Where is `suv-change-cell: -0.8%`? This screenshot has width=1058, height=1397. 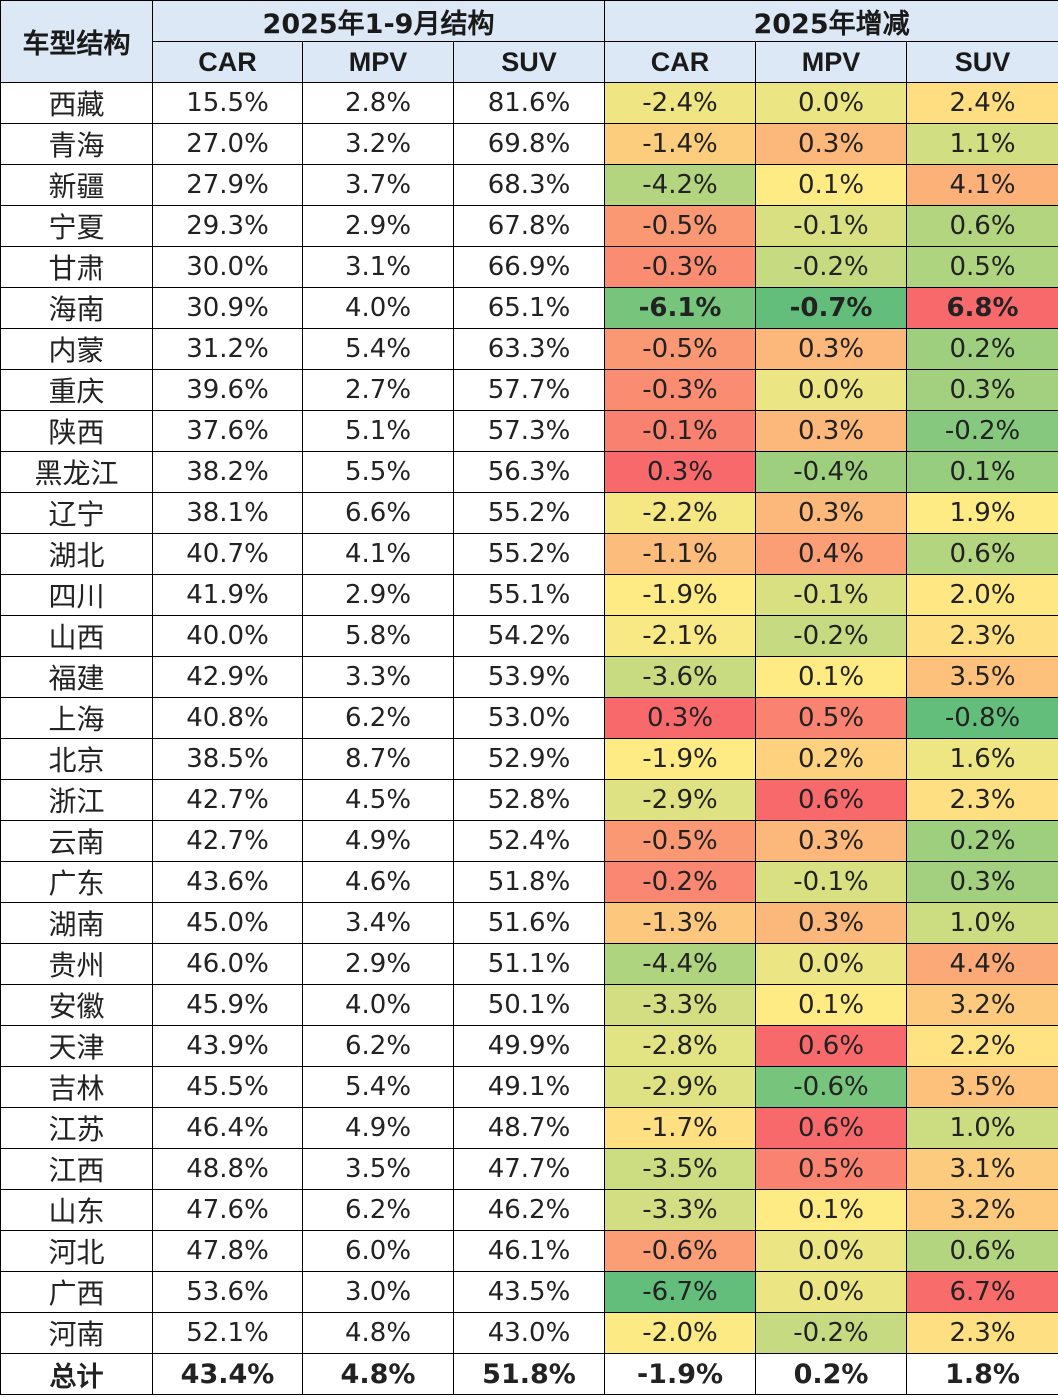
suv-change-cell: -0.8% is located at coordinates (982, 718).